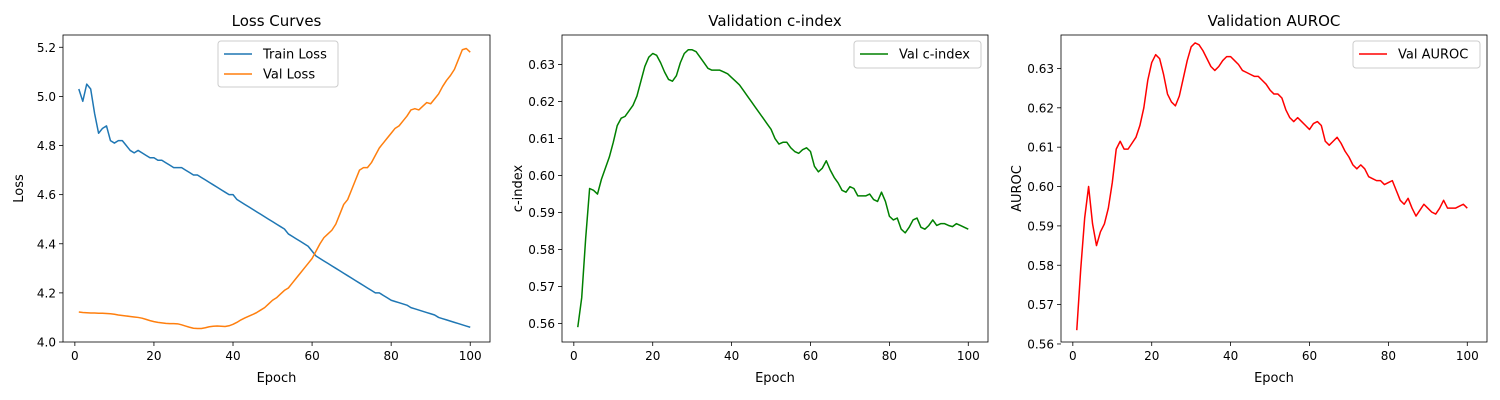 The width and height of the screenshot is (1500, 400). What do you see at coordinates (1017, 188) in the screenshot?
I see `y-axis-label: AUROC` at bounding box center [1017, 188].